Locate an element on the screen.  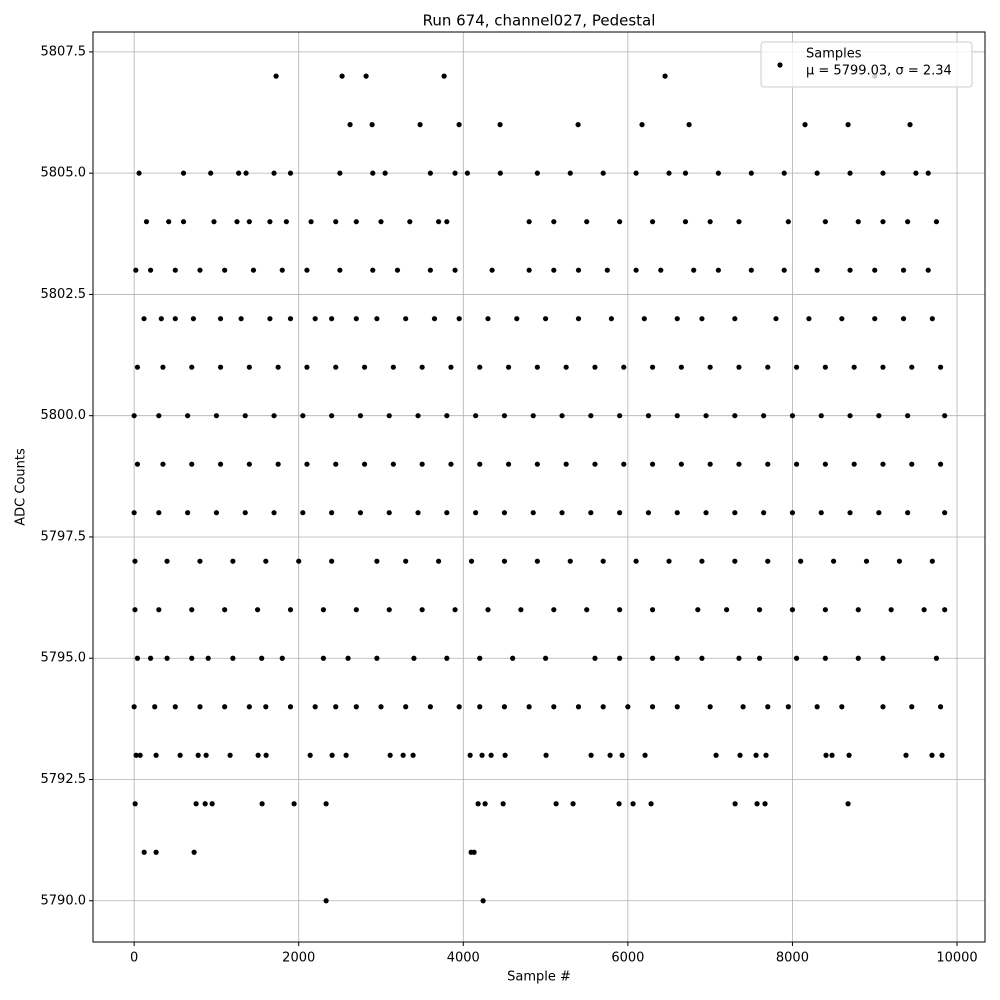
chart-title: Run 674, channel027, Pedestal is located at coordinates (539, 21).